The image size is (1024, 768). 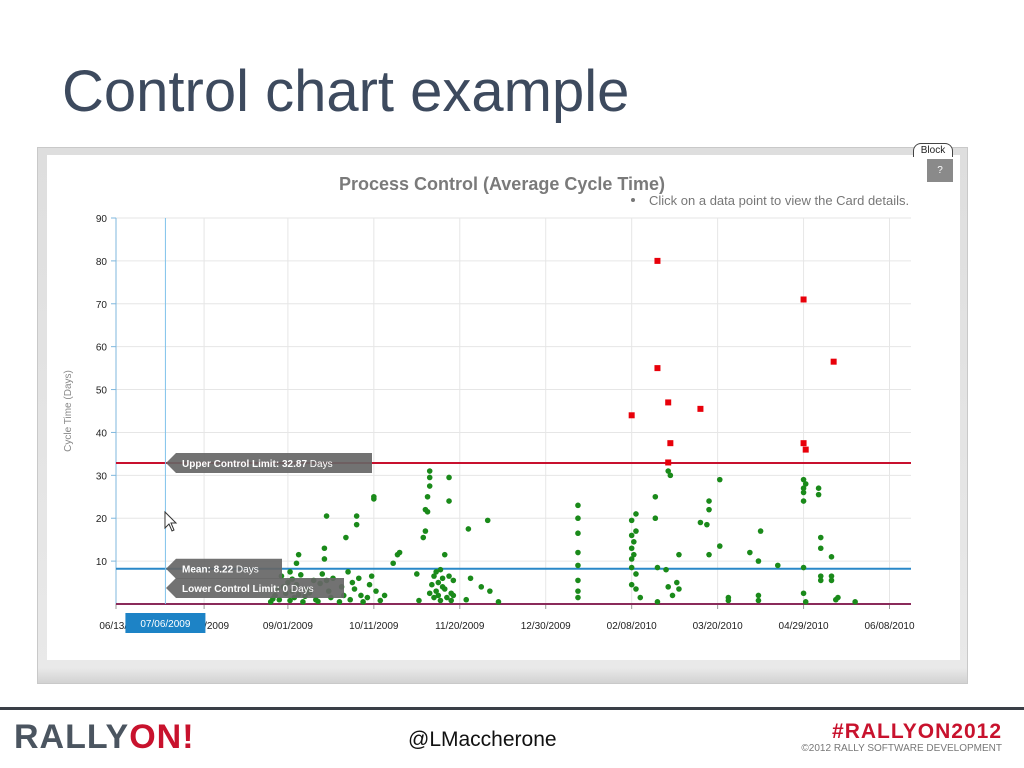 I want to click on help-button: ?, so click(x=940, y=170).